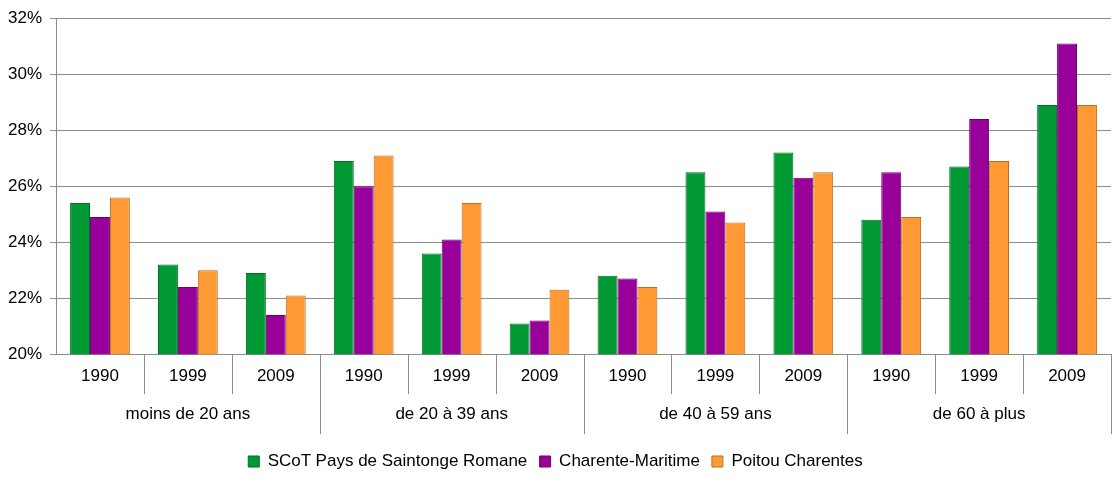 The width and height of the screenshot is (1113, 484). What do you see at coordinates (25, 185) in the screenshot?
I see `y-tick-label: 26%` at bounding box center [25, 185].